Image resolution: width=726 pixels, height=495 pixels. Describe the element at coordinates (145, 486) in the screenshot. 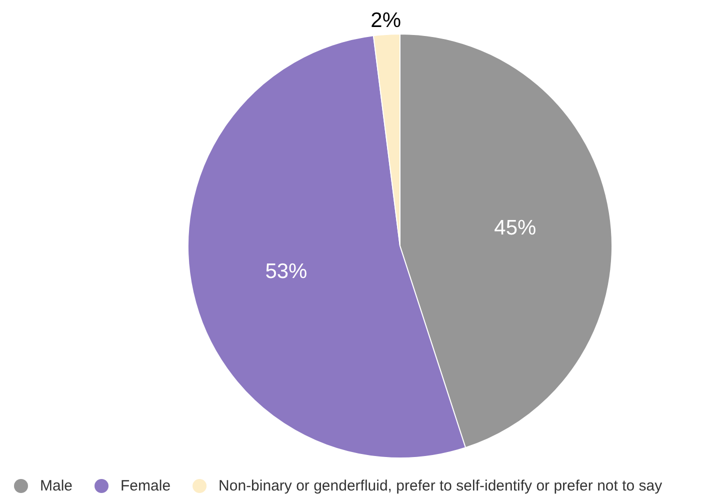

I see `legend-label: Female` at that location.